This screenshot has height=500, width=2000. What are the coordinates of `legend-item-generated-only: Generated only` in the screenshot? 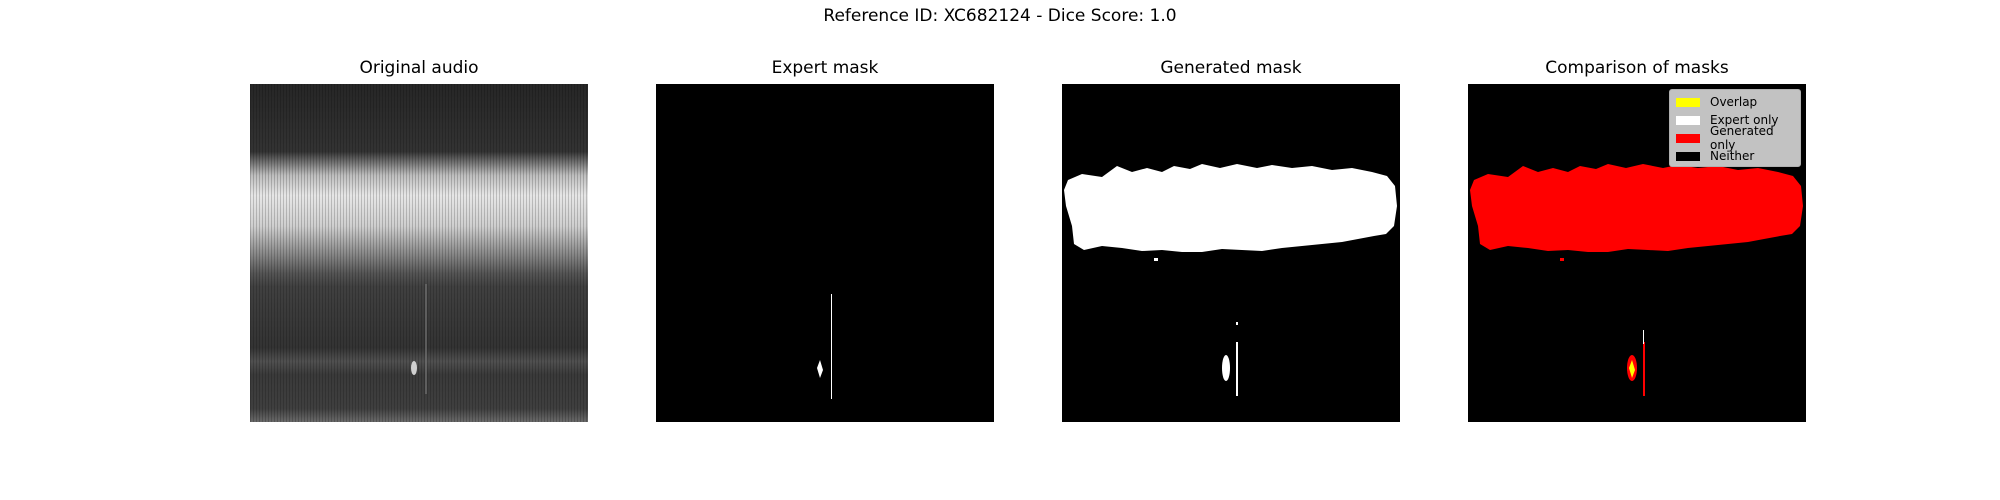 It's located at (1735, 138).